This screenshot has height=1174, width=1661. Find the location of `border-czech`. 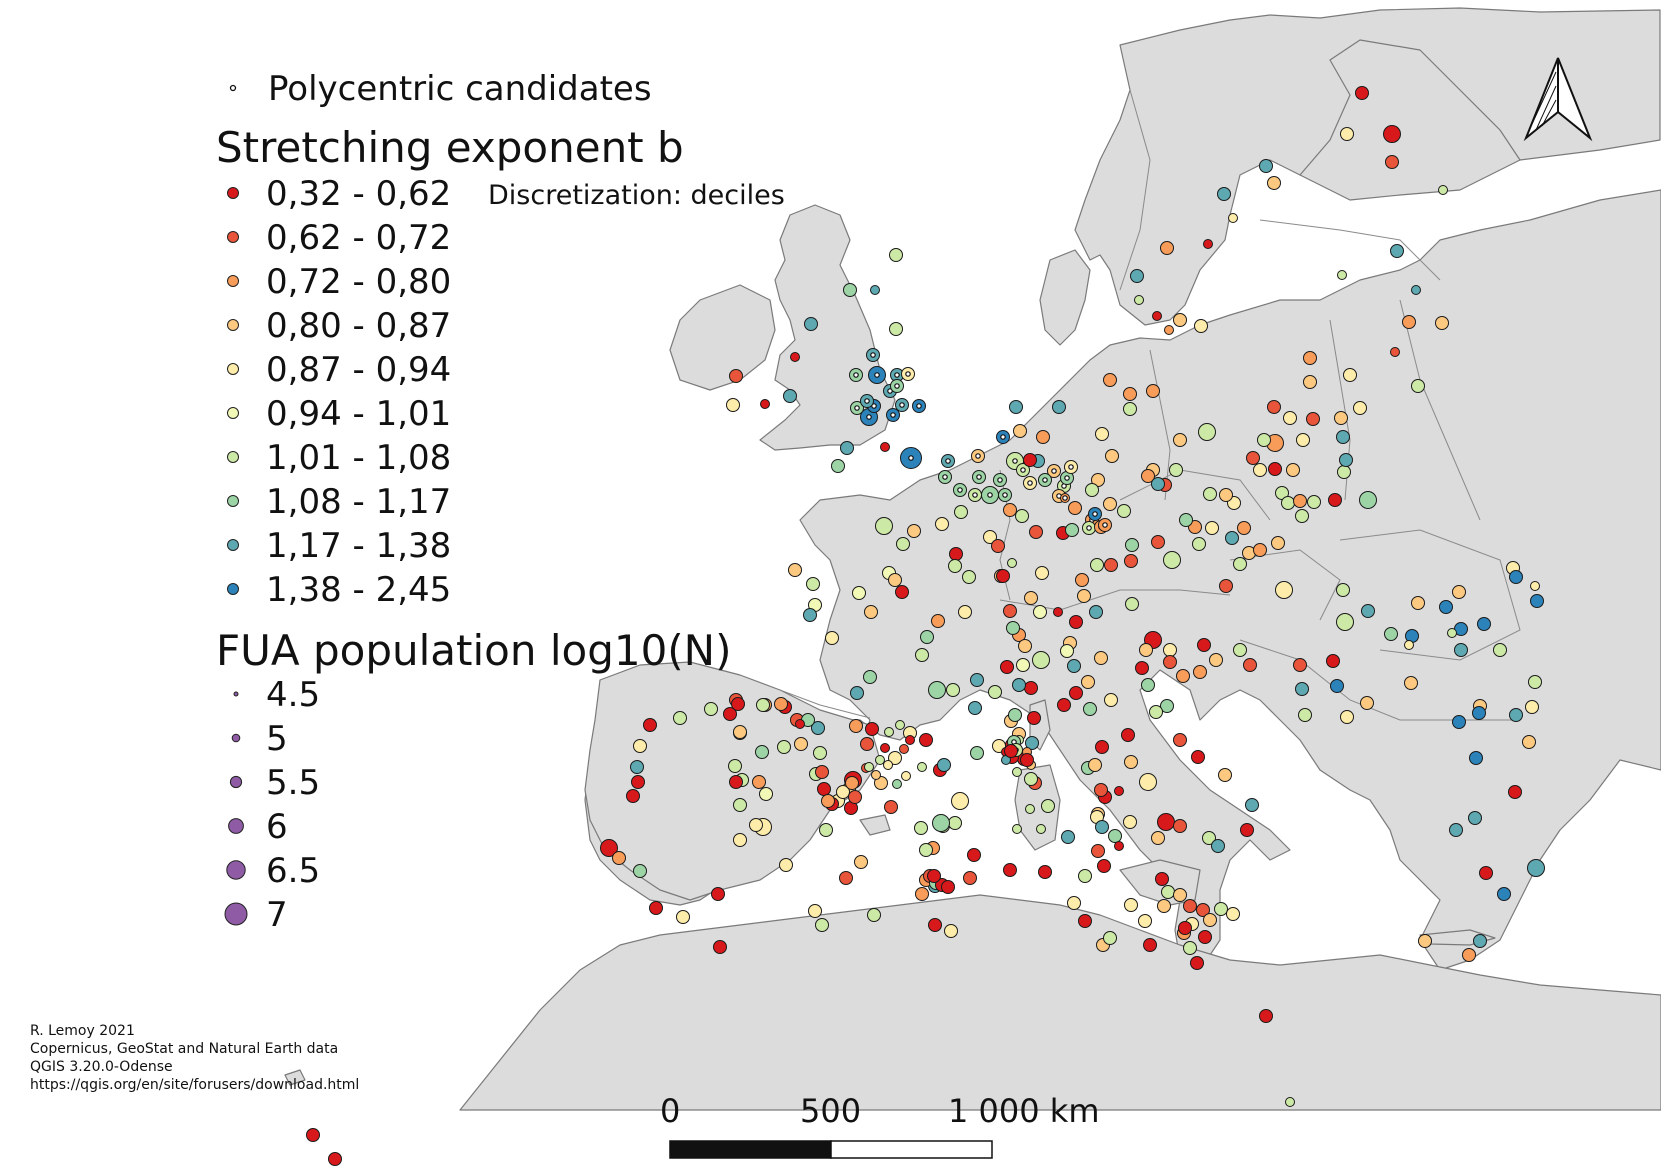

border-czech is located at coordinates (1195, 495).